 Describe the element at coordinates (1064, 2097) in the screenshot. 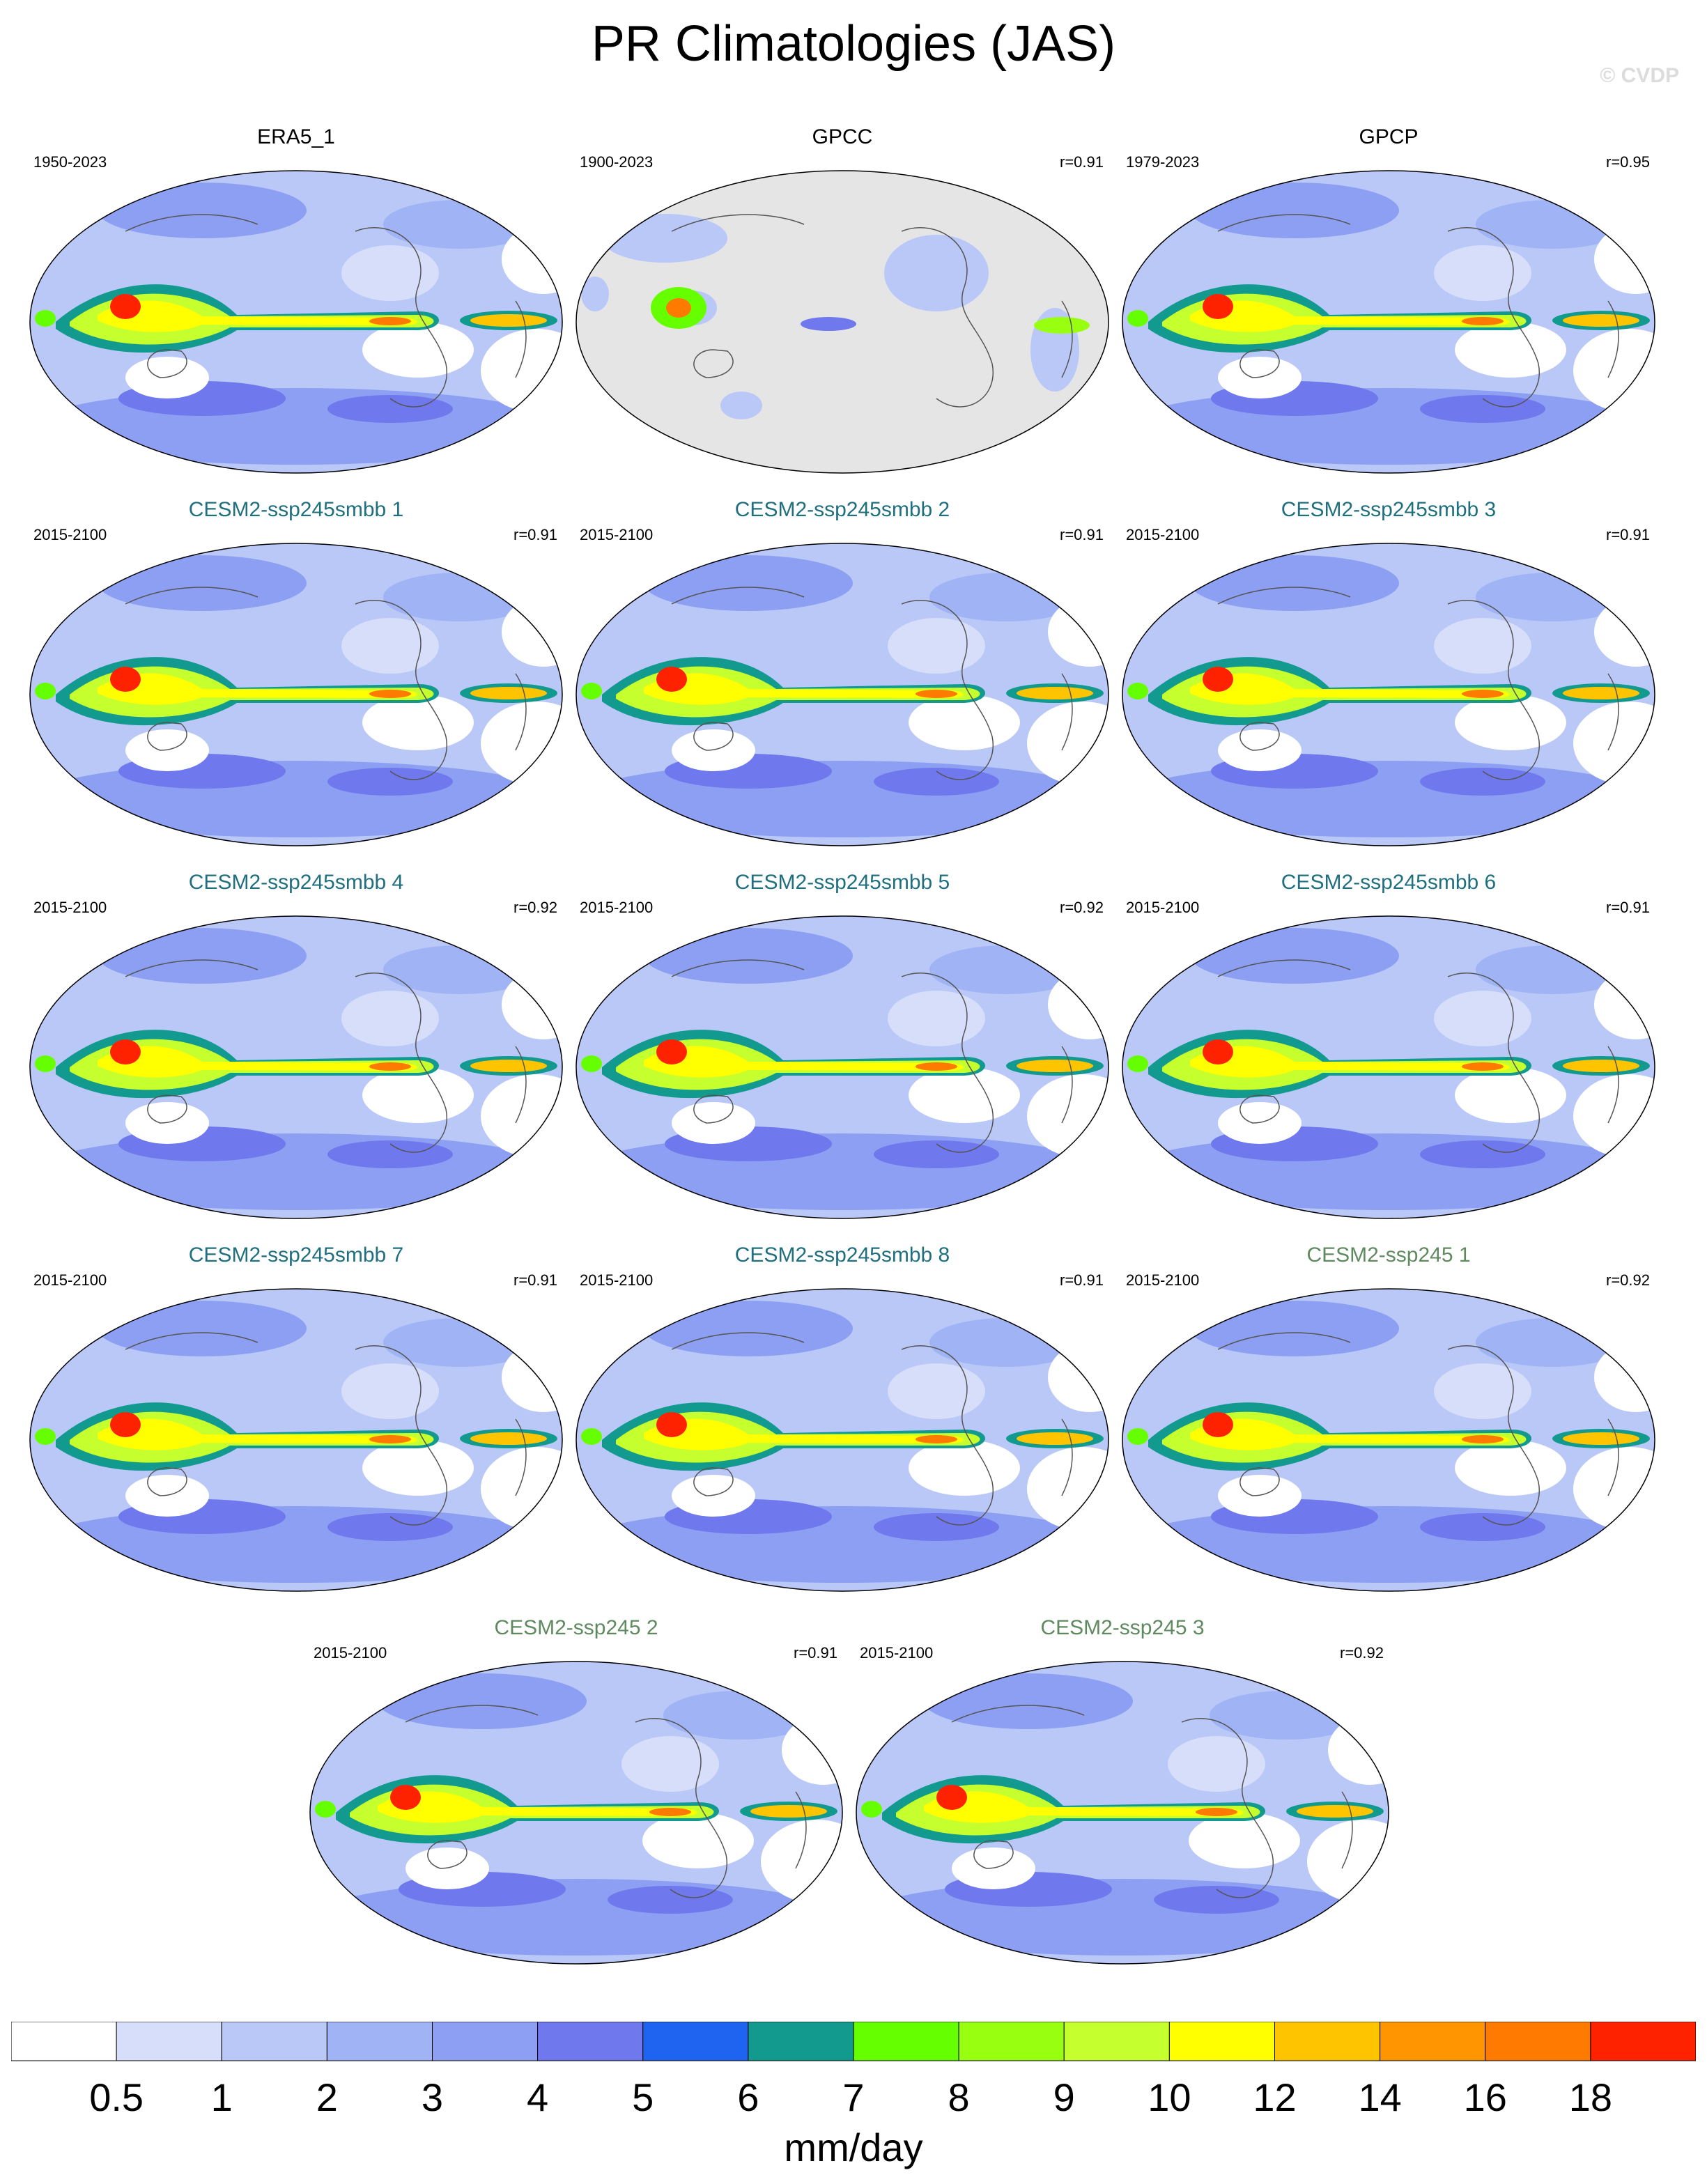

I see `colorbar-tick-label: 9` at that location.